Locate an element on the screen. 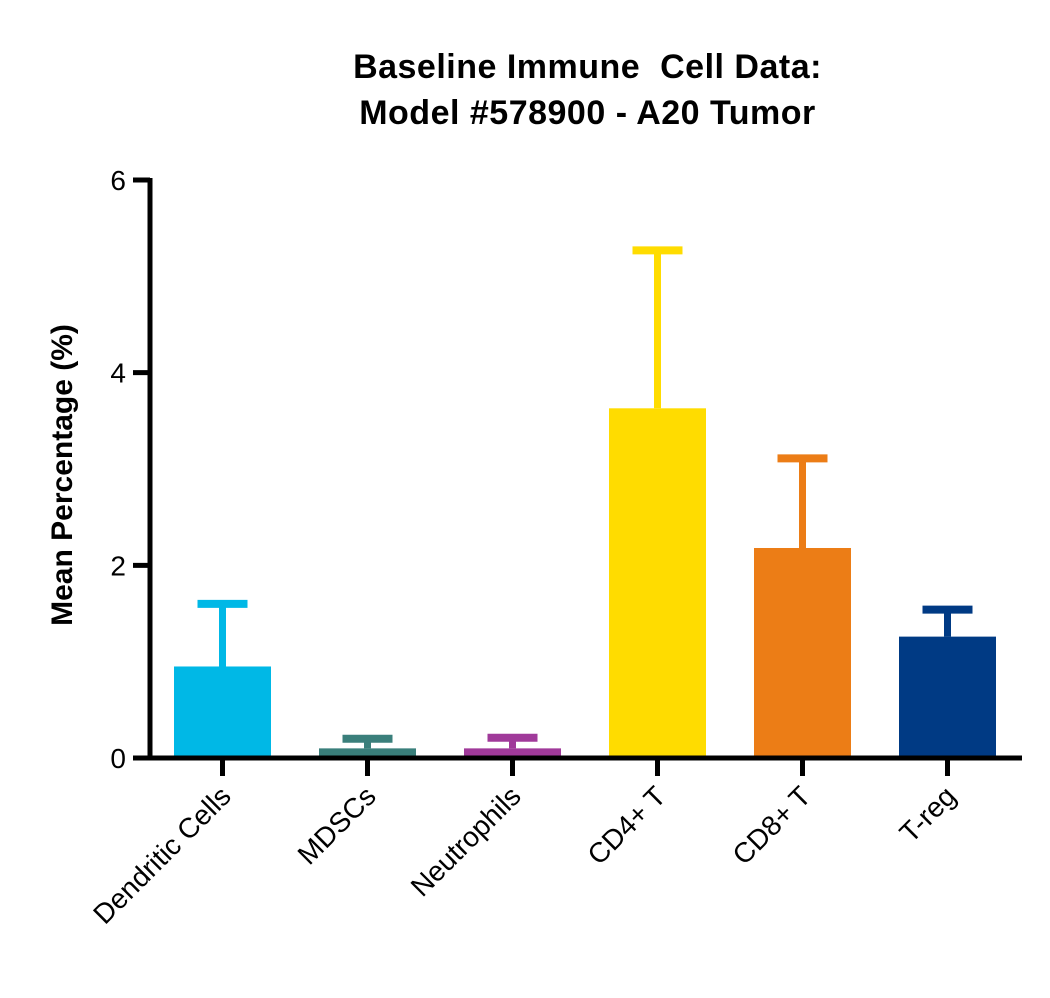  chart-title-line-2: Model #578900 - A20 Tumor is located at coordinates (587, 113).